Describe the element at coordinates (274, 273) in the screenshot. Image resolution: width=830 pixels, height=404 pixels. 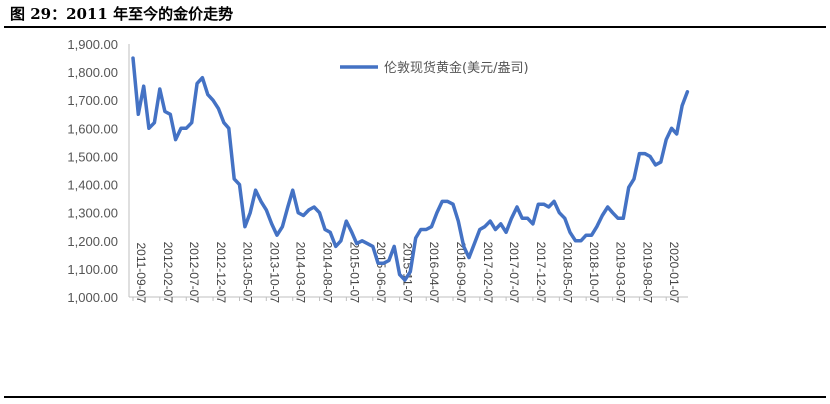
I see `x-tick-label: 2013-10-07` at that location.